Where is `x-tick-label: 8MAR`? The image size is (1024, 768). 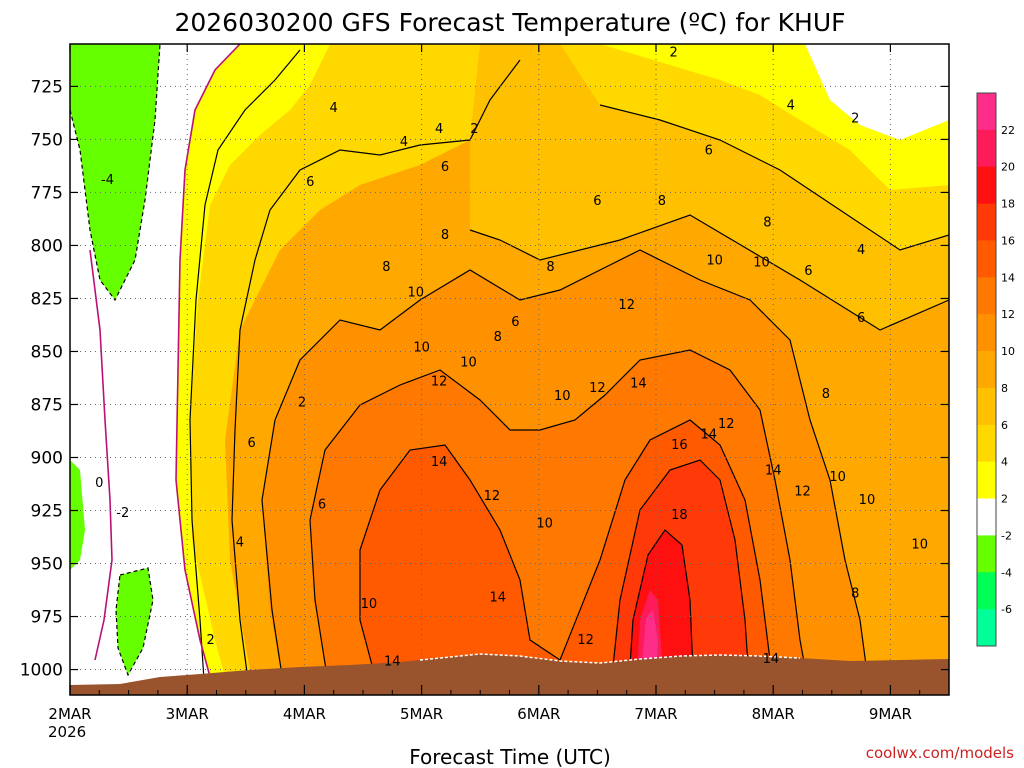 x-tick-label: 8MAR is located at coordinates (773, 714).